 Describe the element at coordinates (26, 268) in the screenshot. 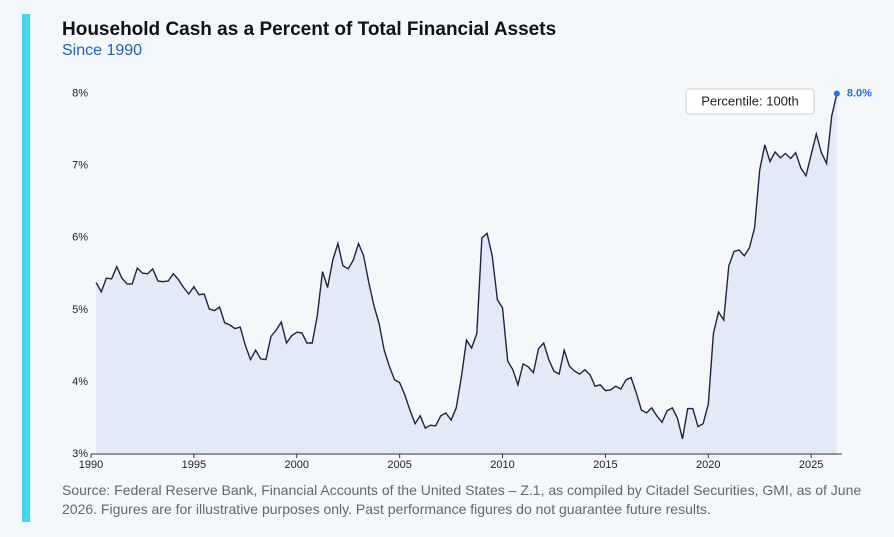

I see `accent-bar` at that location.